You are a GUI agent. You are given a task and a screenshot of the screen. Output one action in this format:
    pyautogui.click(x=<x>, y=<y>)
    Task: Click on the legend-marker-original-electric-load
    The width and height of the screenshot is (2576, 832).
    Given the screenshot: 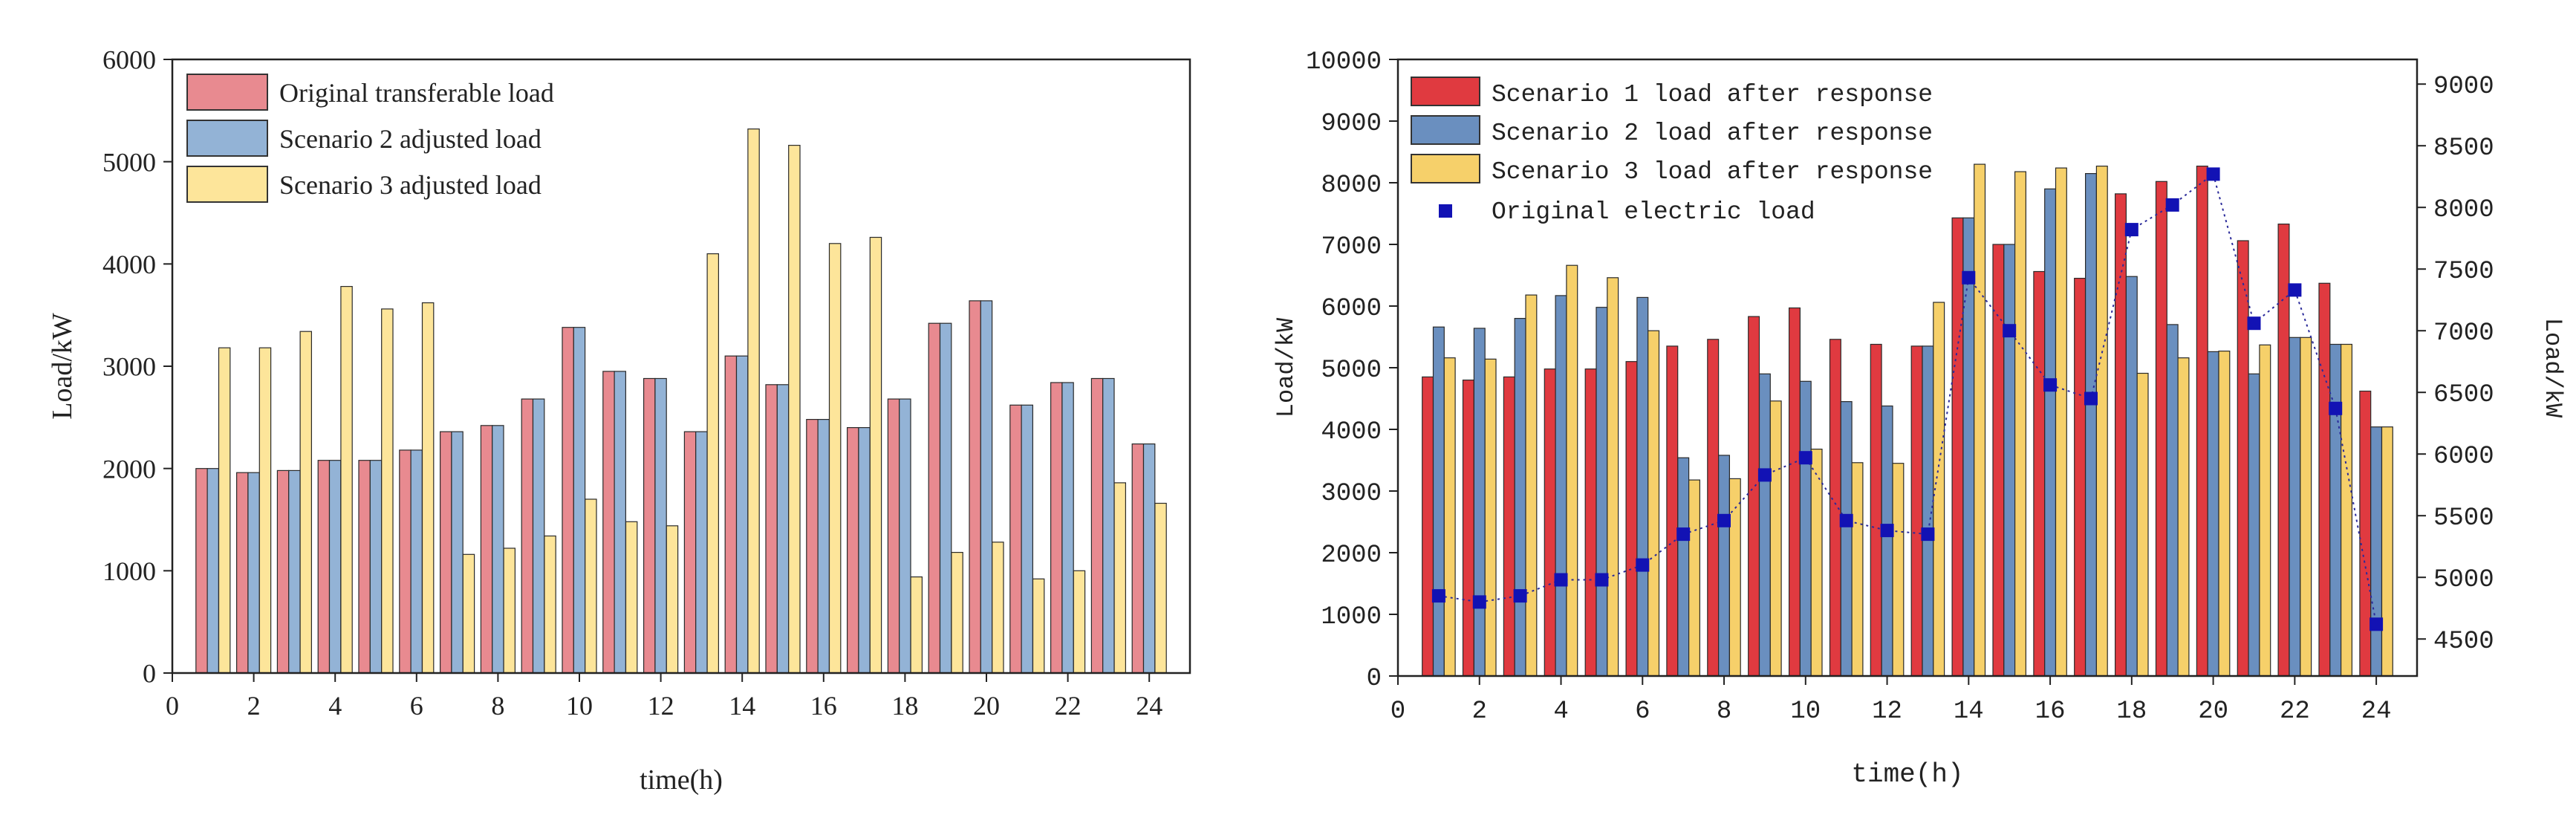 What is the action you would take?
    pyautogui.click(x=1446, y=211)
    